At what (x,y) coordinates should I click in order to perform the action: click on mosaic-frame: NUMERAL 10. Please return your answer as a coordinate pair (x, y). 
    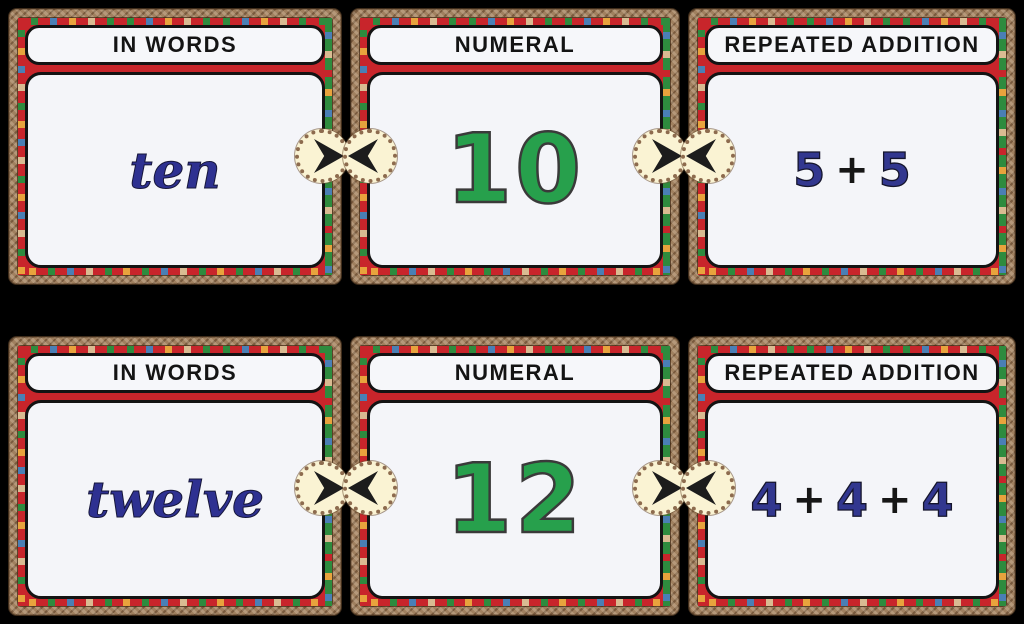
    Looking at the image, I should click on (515, 146).